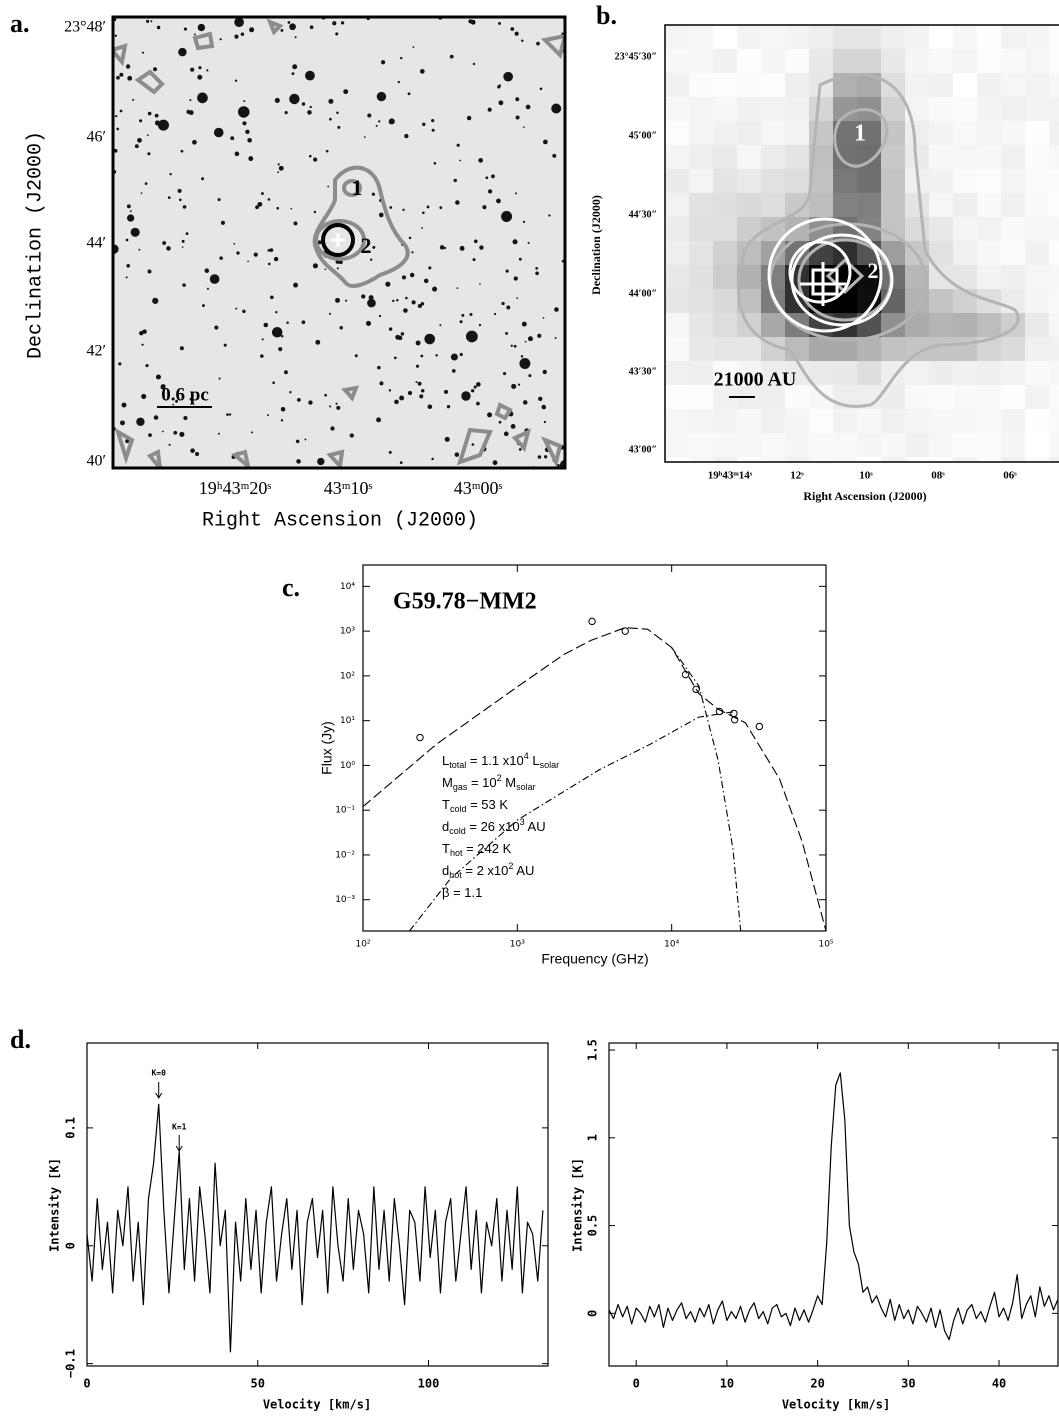 The width and height of the screenshot is (1059, 1416). What do you see at coordinates (706, 789) in the screenshot?
I see `model-curve` at bounding box center [706, 789].